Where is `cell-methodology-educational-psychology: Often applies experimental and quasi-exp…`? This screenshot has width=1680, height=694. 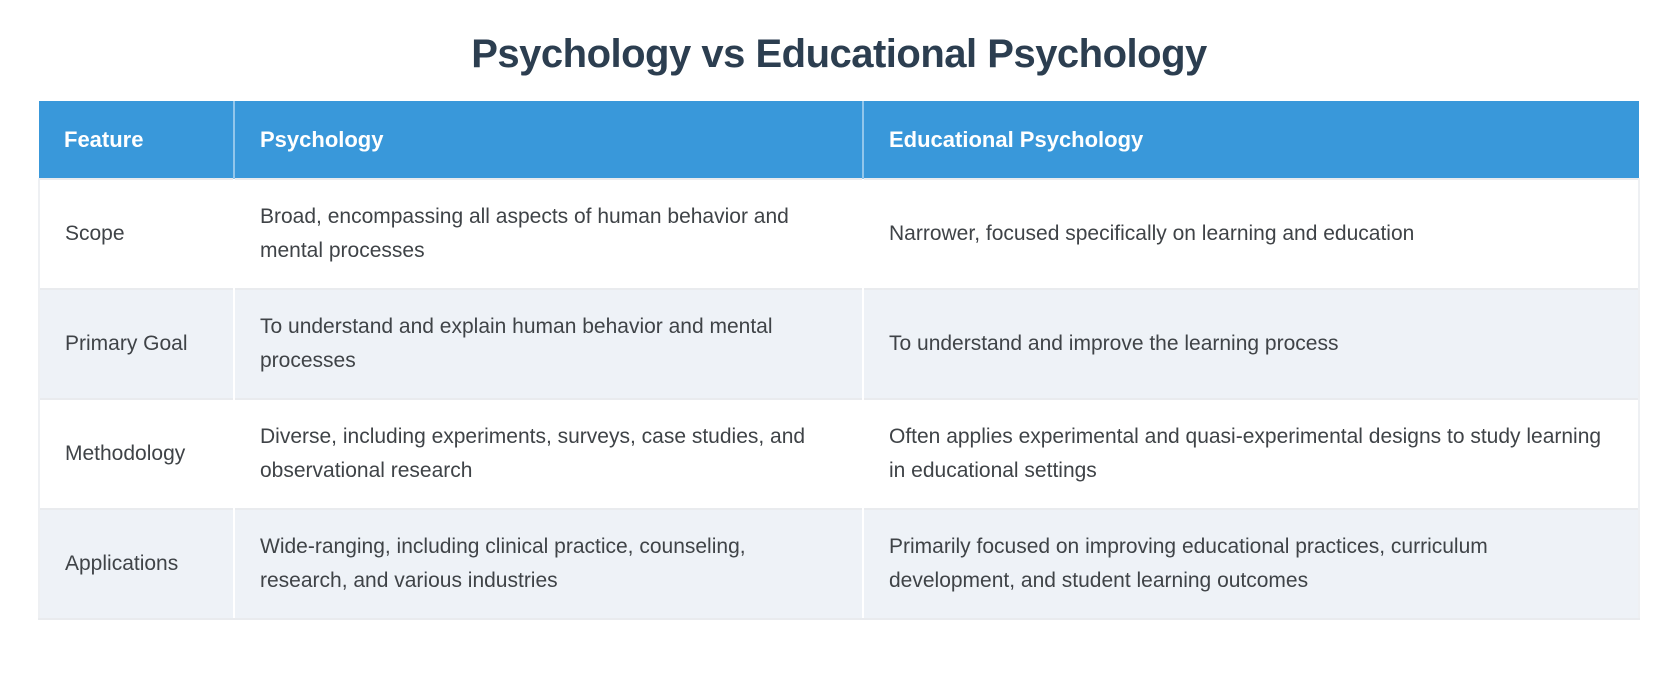 cell-methodology-educational-psychology: Often applies experimental and quasi-exp… is located at coordinates (1251, 453).